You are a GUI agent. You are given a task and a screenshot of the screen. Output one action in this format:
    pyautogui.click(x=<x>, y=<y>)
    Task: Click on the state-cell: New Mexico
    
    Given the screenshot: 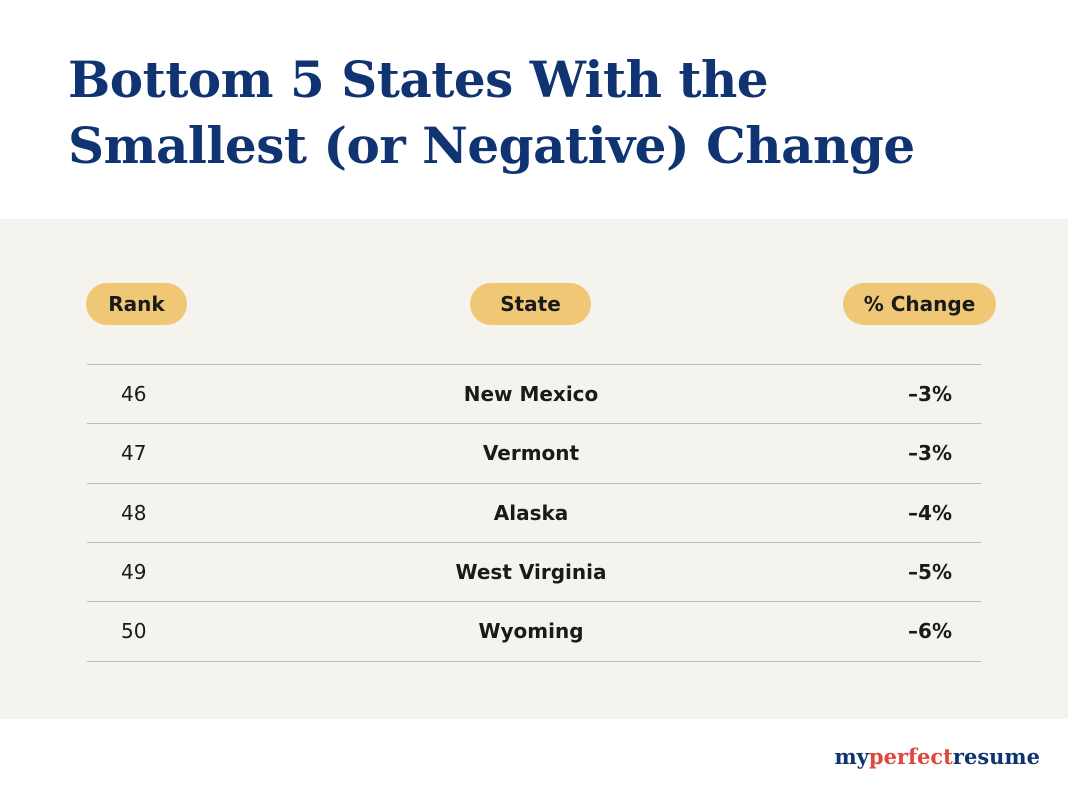 What is the action you would take?
    pyautogui.click(x=531, y=393)
    